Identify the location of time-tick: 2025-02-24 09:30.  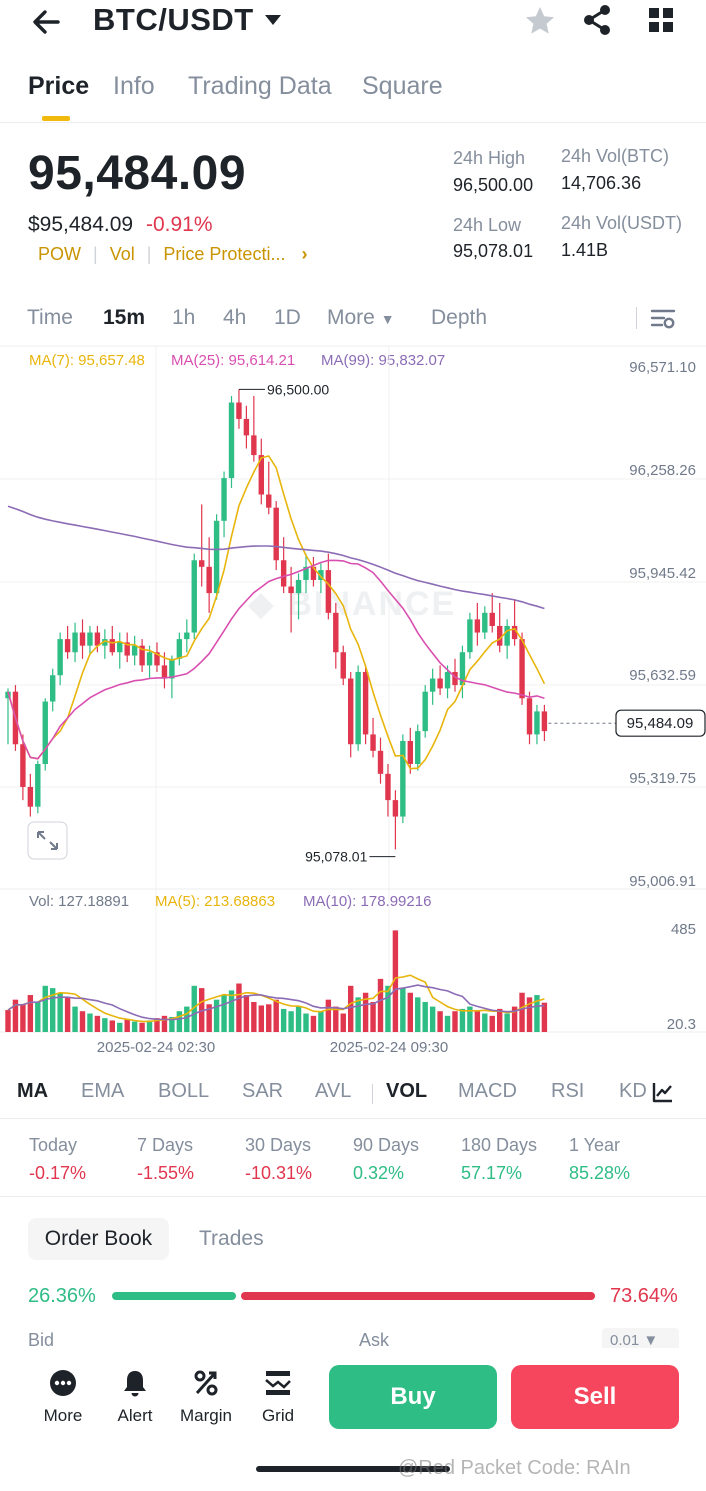
(389, 1047).